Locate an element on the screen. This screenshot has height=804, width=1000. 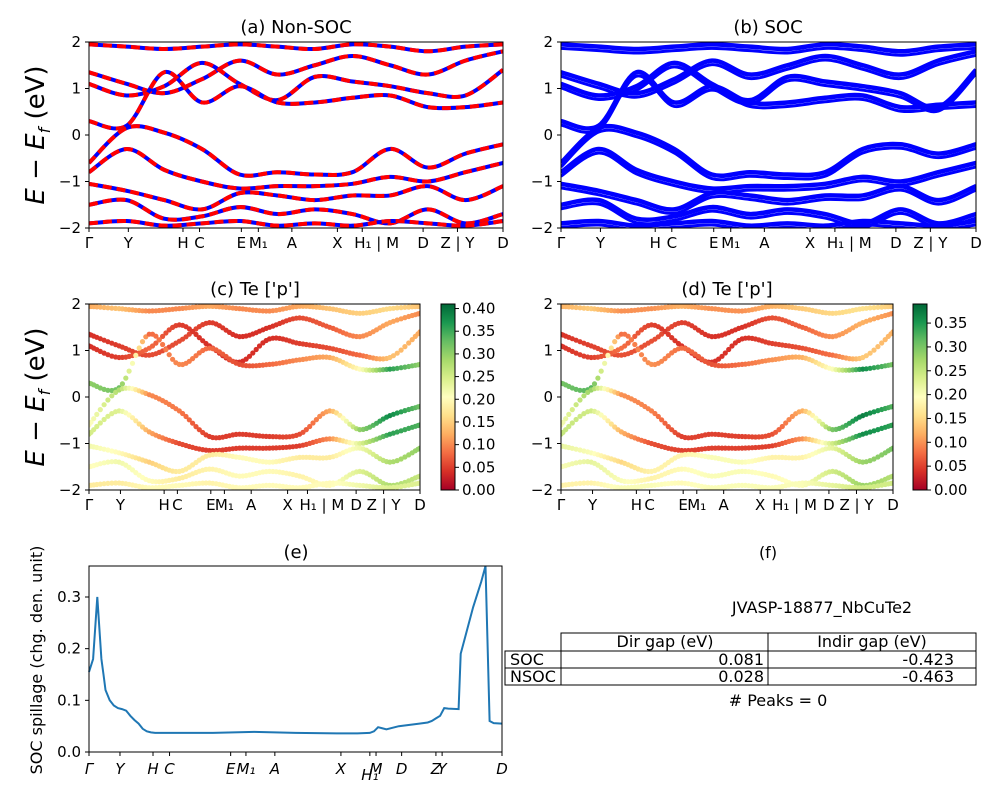
x-tick-label: Γ is located at coordinates (89, 243).